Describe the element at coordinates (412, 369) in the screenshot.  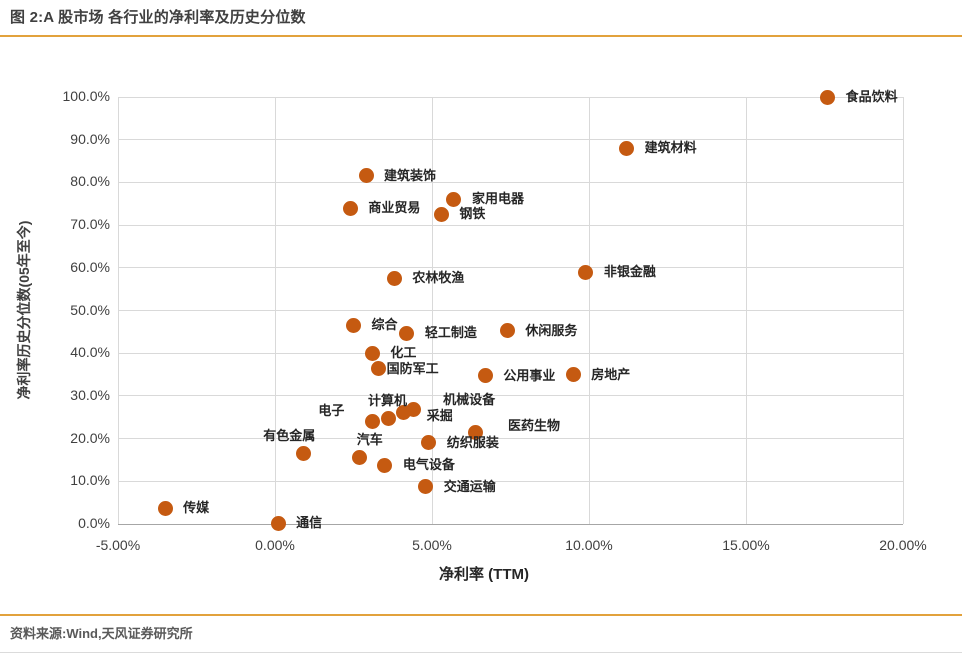
I see `point-label: 国防军工` at that location.